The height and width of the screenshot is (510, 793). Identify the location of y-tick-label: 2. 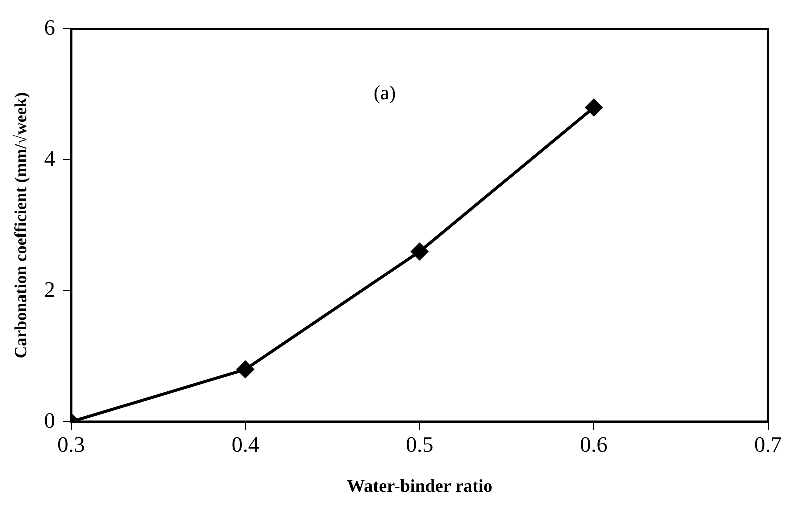
(50, 289).